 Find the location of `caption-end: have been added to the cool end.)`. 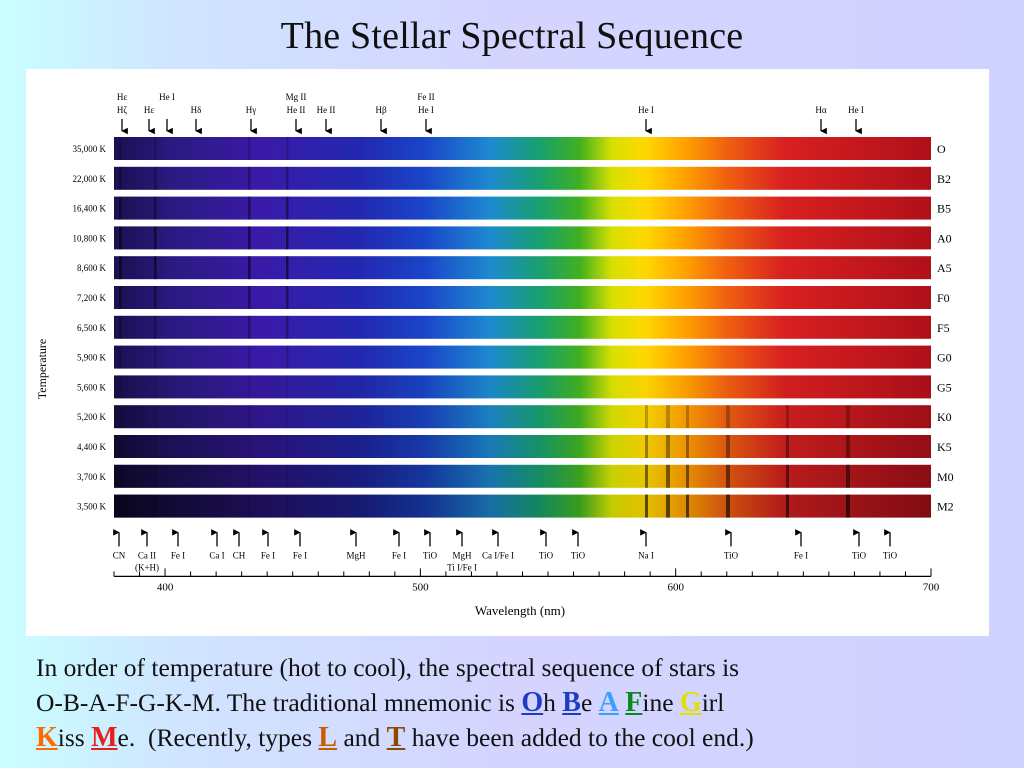

caption-end: have been added to the cool end.) is located at coordinates (579, 737).